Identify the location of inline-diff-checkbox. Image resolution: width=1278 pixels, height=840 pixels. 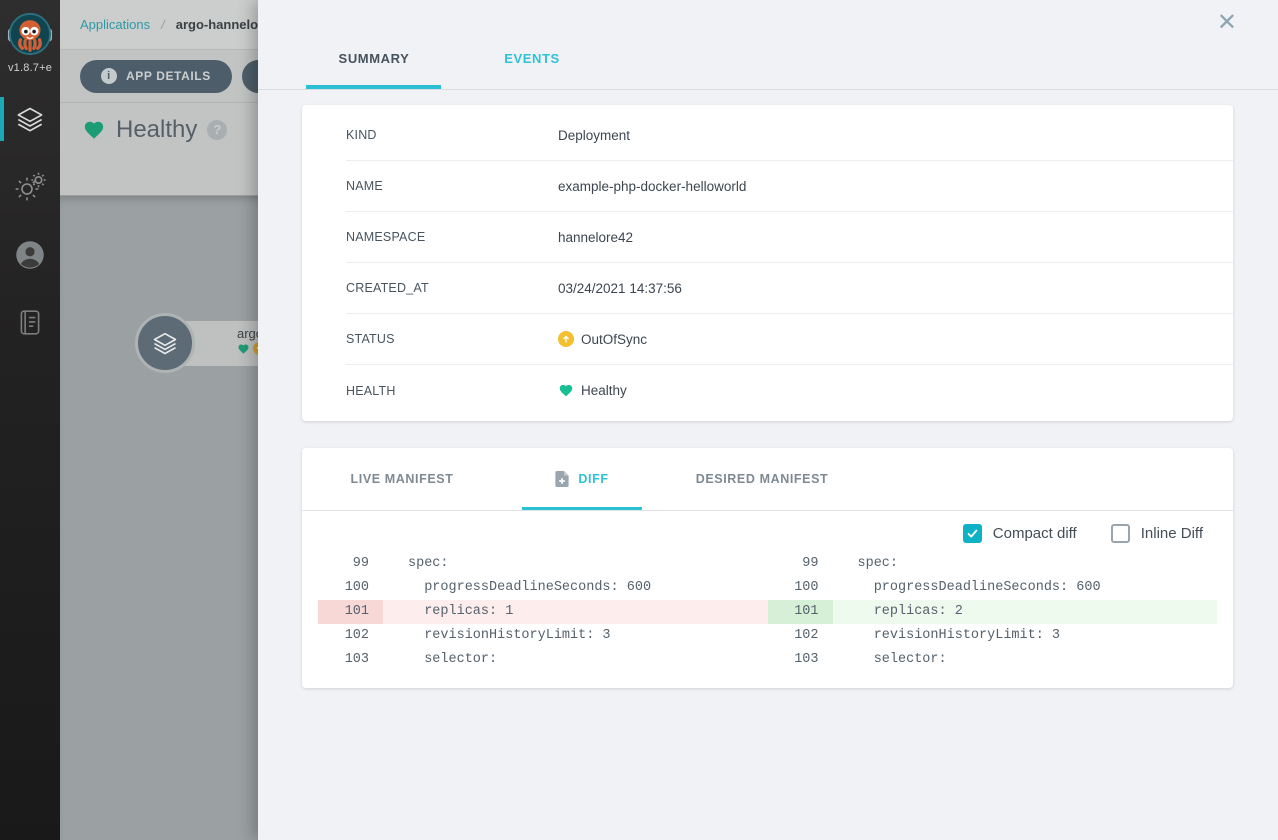
(1120, 533).